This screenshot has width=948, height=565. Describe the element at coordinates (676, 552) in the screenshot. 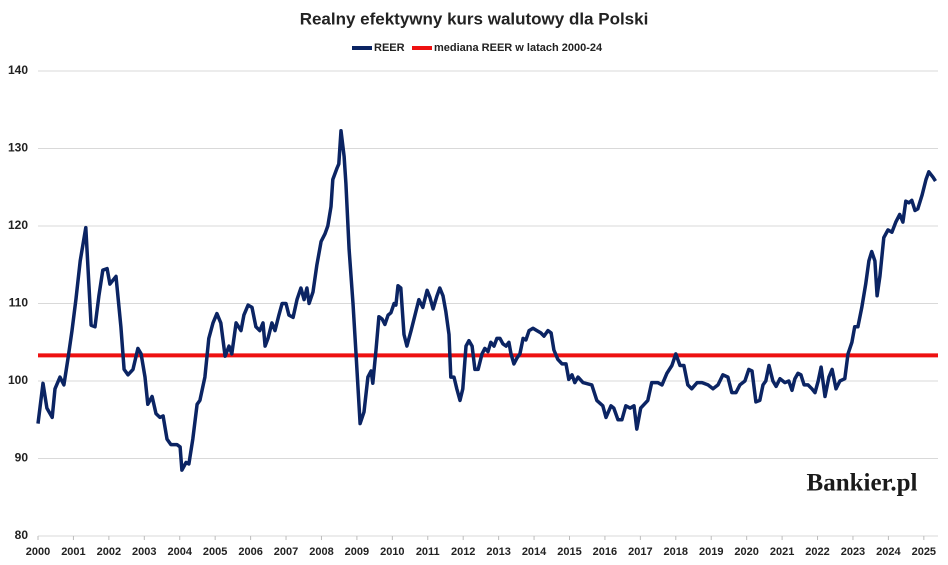

I see `x-tick-label: 2018` at that location.